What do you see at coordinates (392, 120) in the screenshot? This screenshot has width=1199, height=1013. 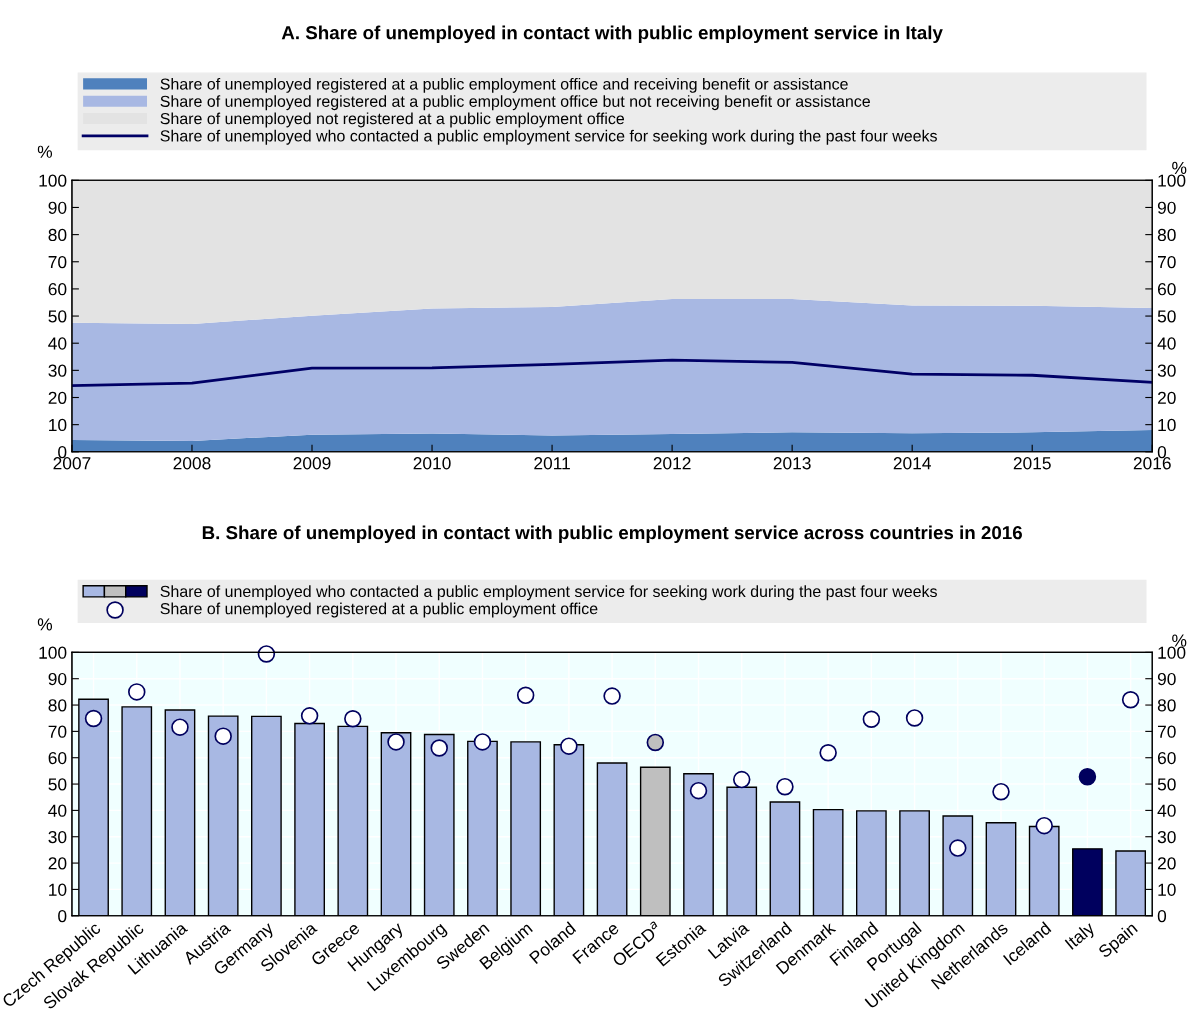 I see `legend-label: Share of unemployed not registered at a public employment office` at bounding box center [392, 120].